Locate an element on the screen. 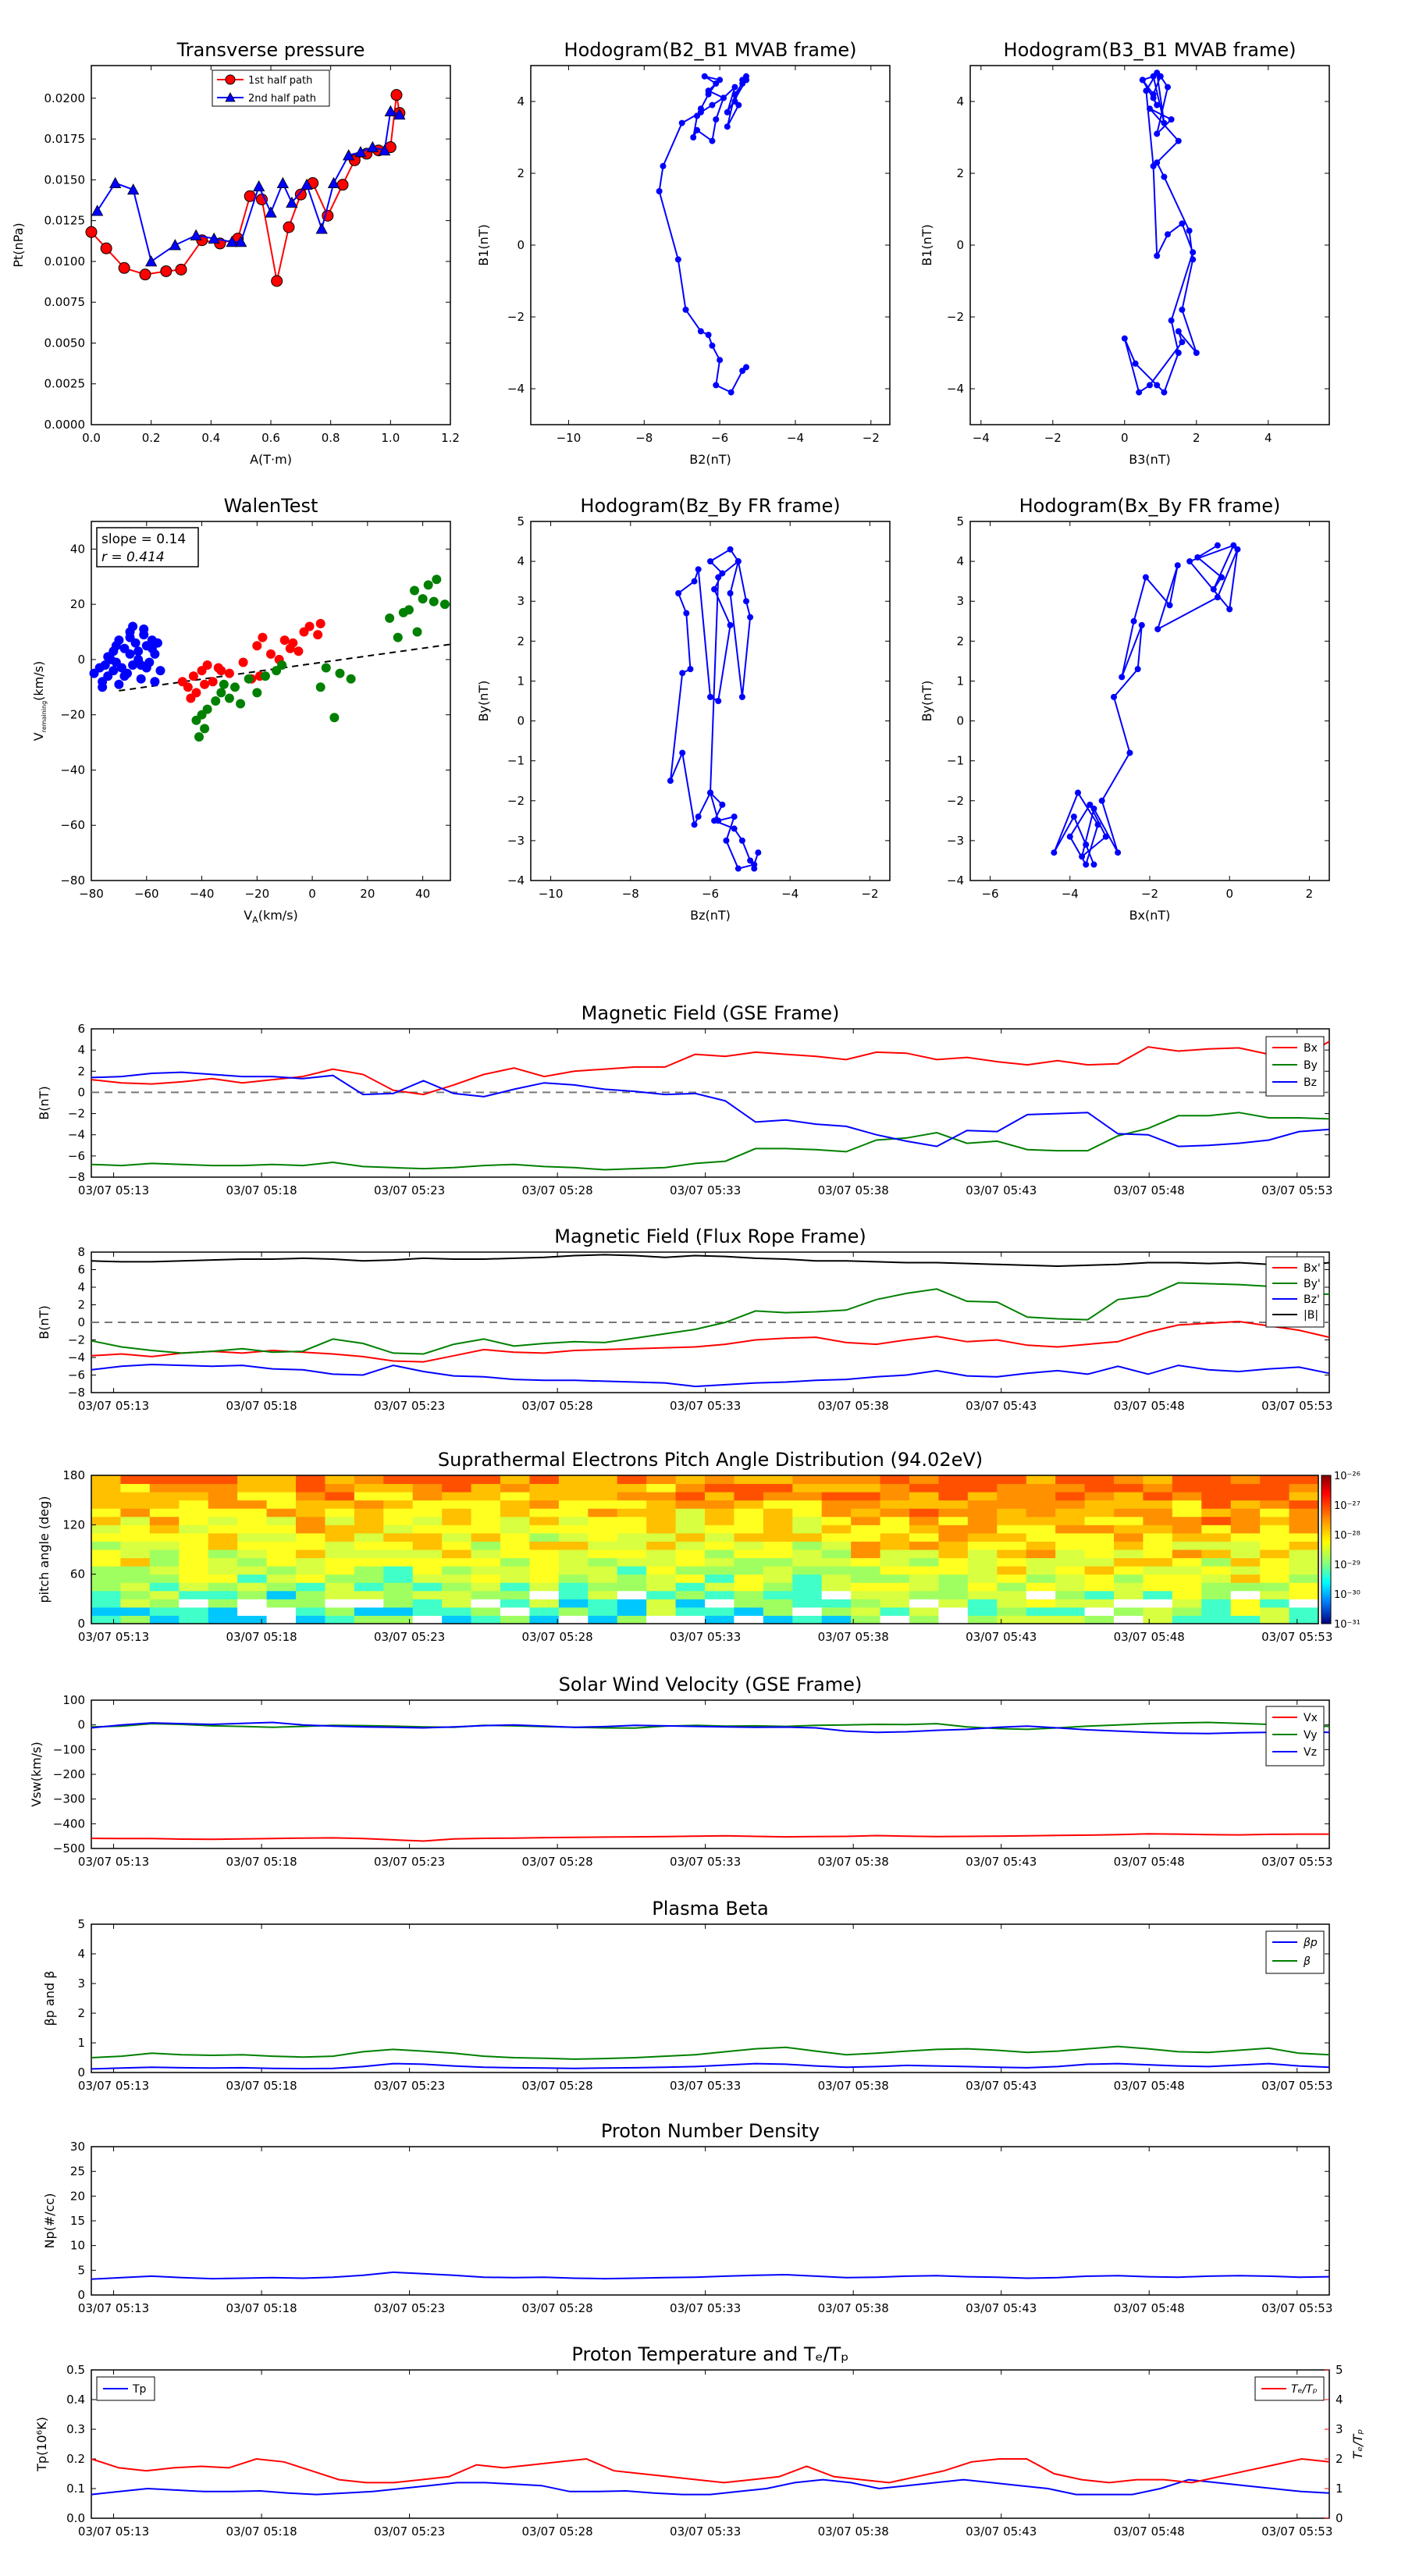  x-tick-label: −6 is located at coordinates (719, 438).